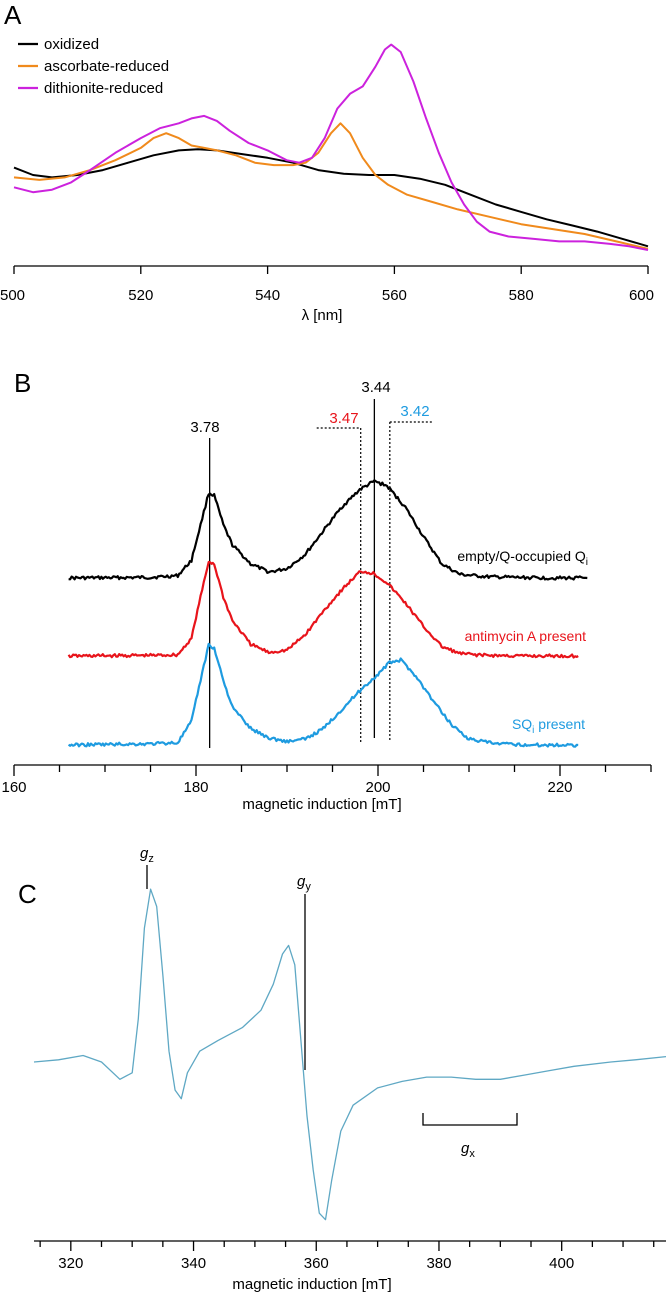 The height and width of the screenshot is (1296, 666). I want to click on gz-label: gz, so click(147, 855).